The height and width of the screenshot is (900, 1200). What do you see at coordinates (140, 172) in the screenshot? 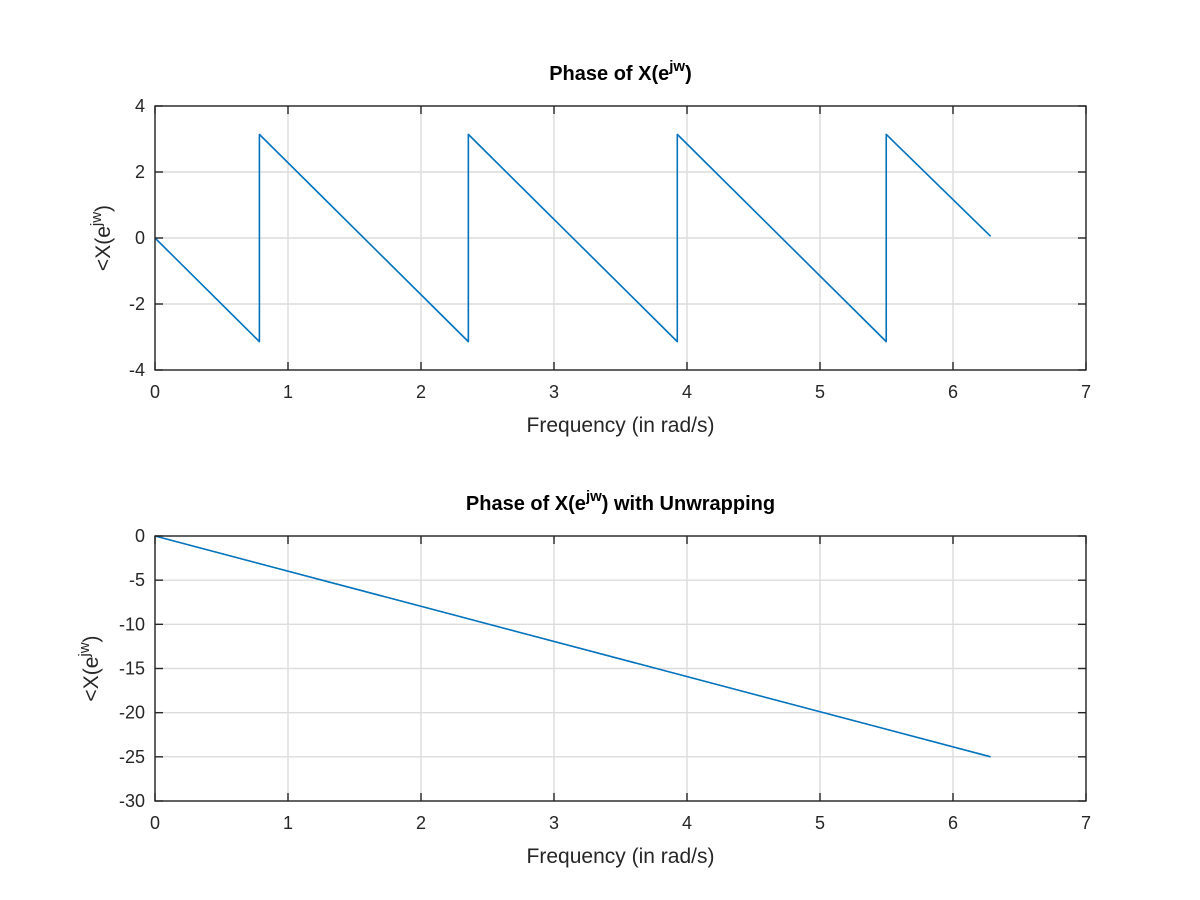
I see `y-tick-label: 2` at bounding box center [140, 172].